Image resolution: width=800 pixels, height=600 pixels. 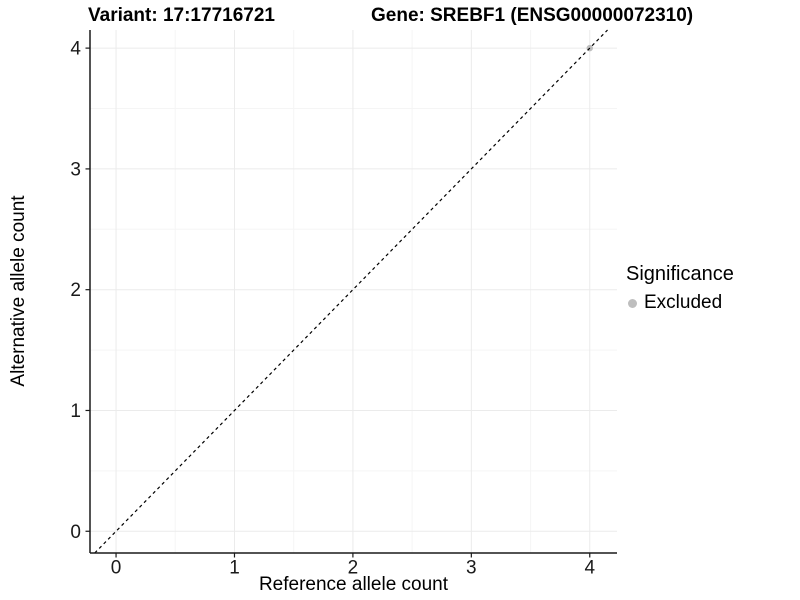 What do you see at coordinates (532, 15) in the screenshot?
I see `plot-title-gene: Gene: SREBF1 (ENSG00000072310)` at bounding box center [532, 15].